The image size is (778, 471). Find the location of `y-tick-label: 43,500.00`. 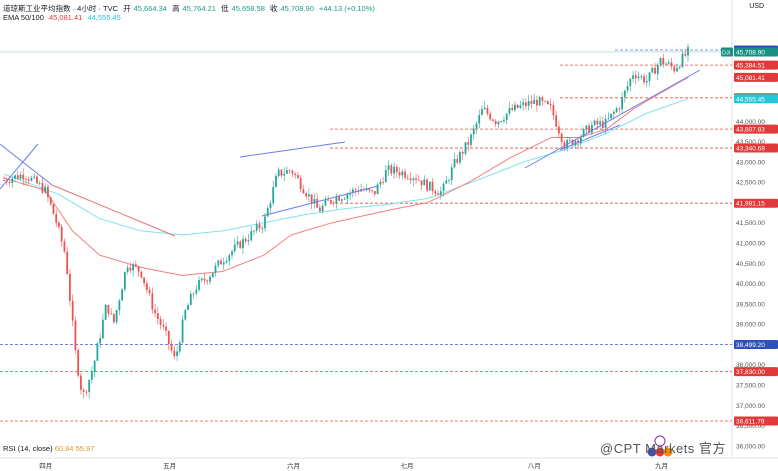

y-tick-label: 43,500.00 is located at coordinates (750, 142).